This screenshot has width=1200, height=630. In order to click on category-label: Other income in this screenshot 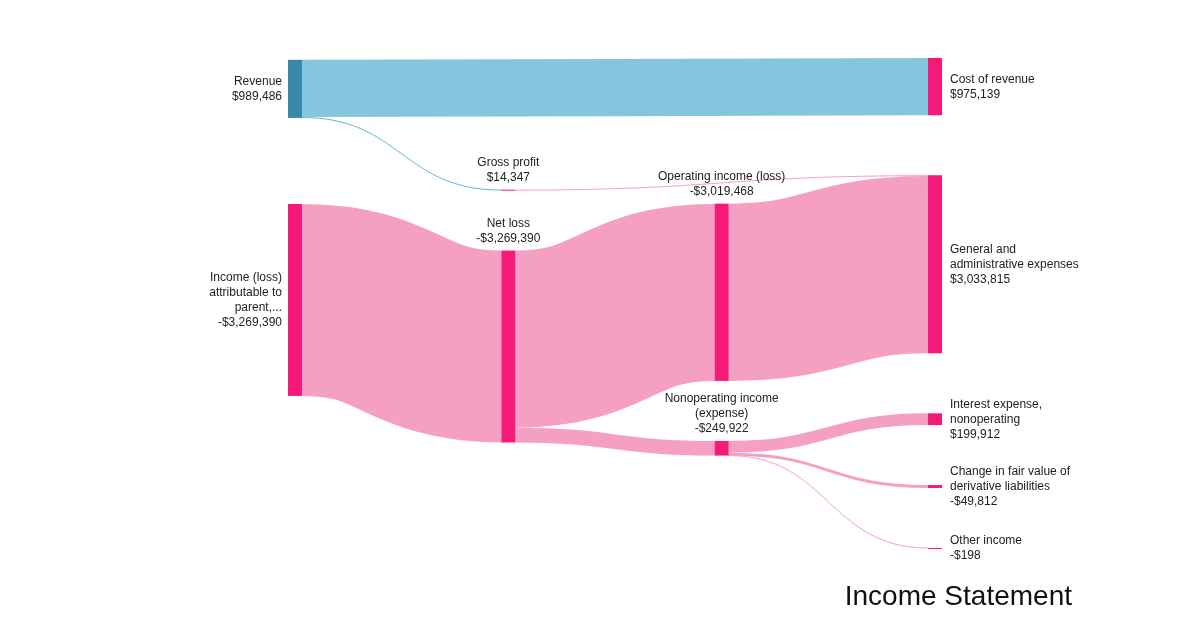, I will do `click(986, 539)`.